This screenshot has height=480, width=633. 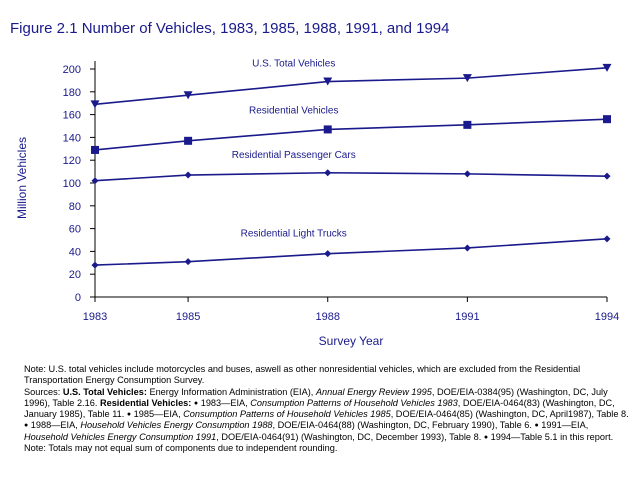 I want to click on x-tick-label: 1991, so click(x=467, y=317).